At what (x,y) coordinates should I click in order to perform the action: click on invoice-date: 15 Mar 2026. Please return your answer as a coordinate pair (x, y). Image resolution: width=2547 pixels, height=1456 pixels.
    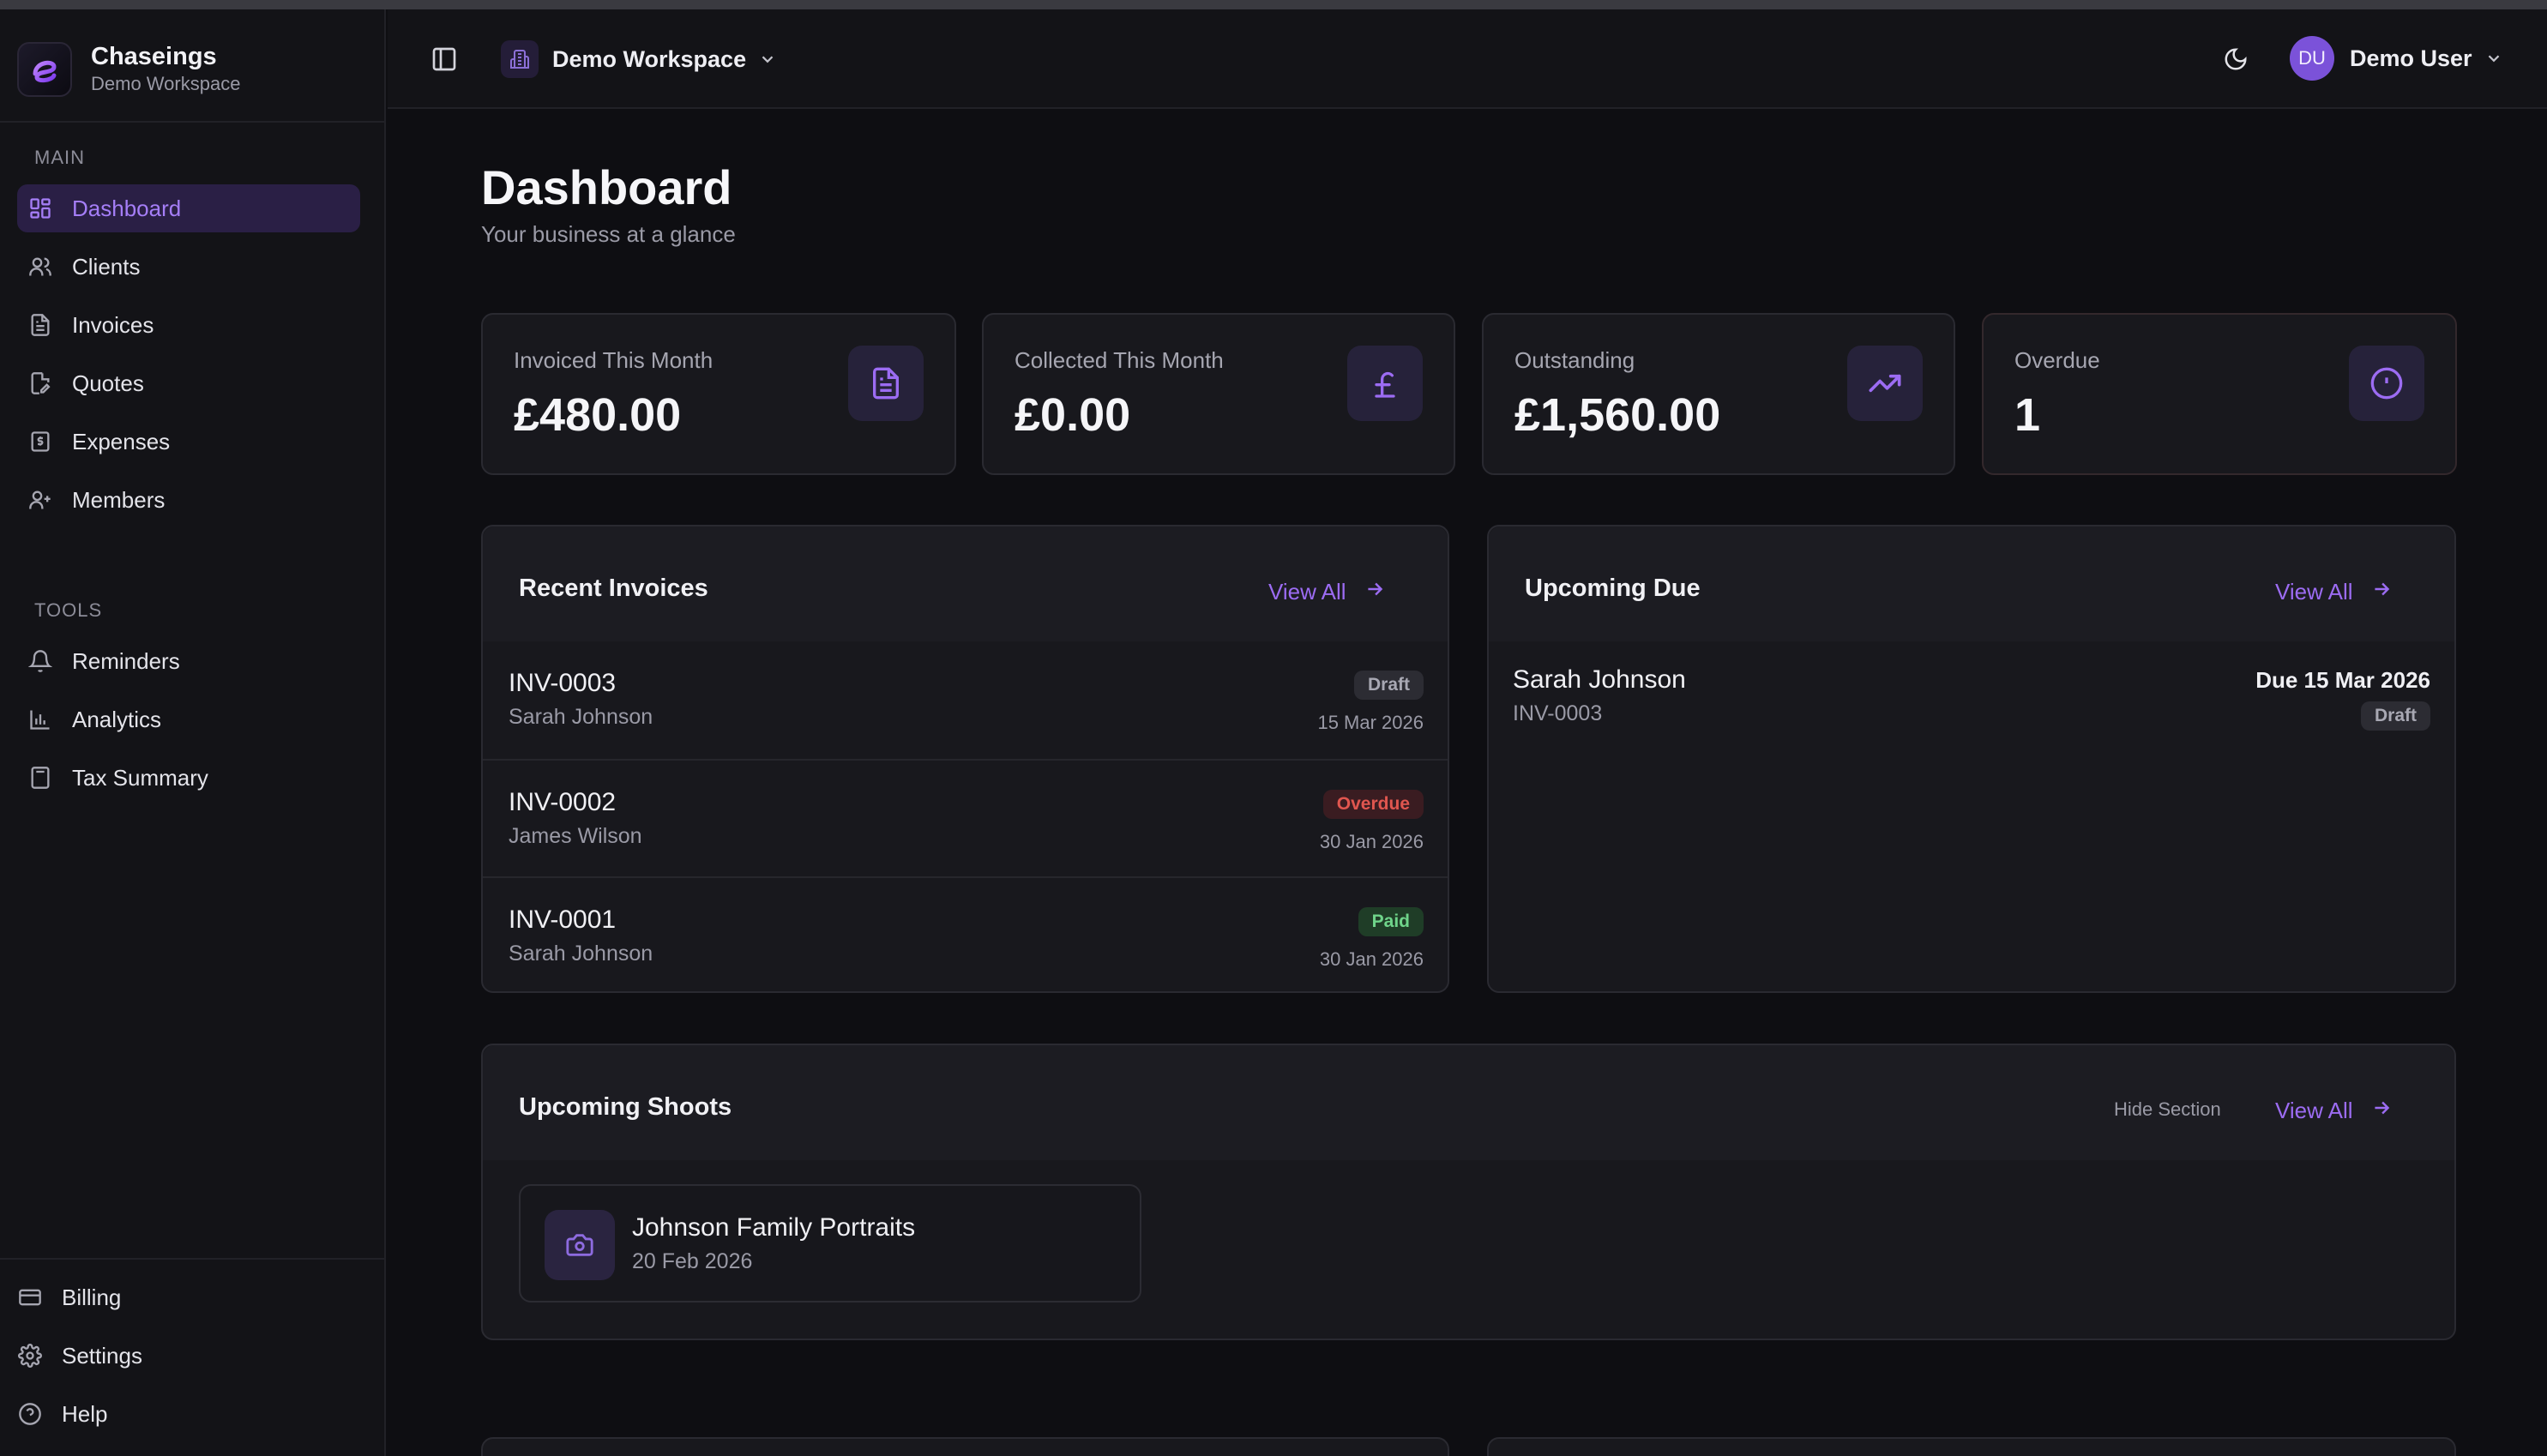
    Looking at the image, I should click on (1370, 722).